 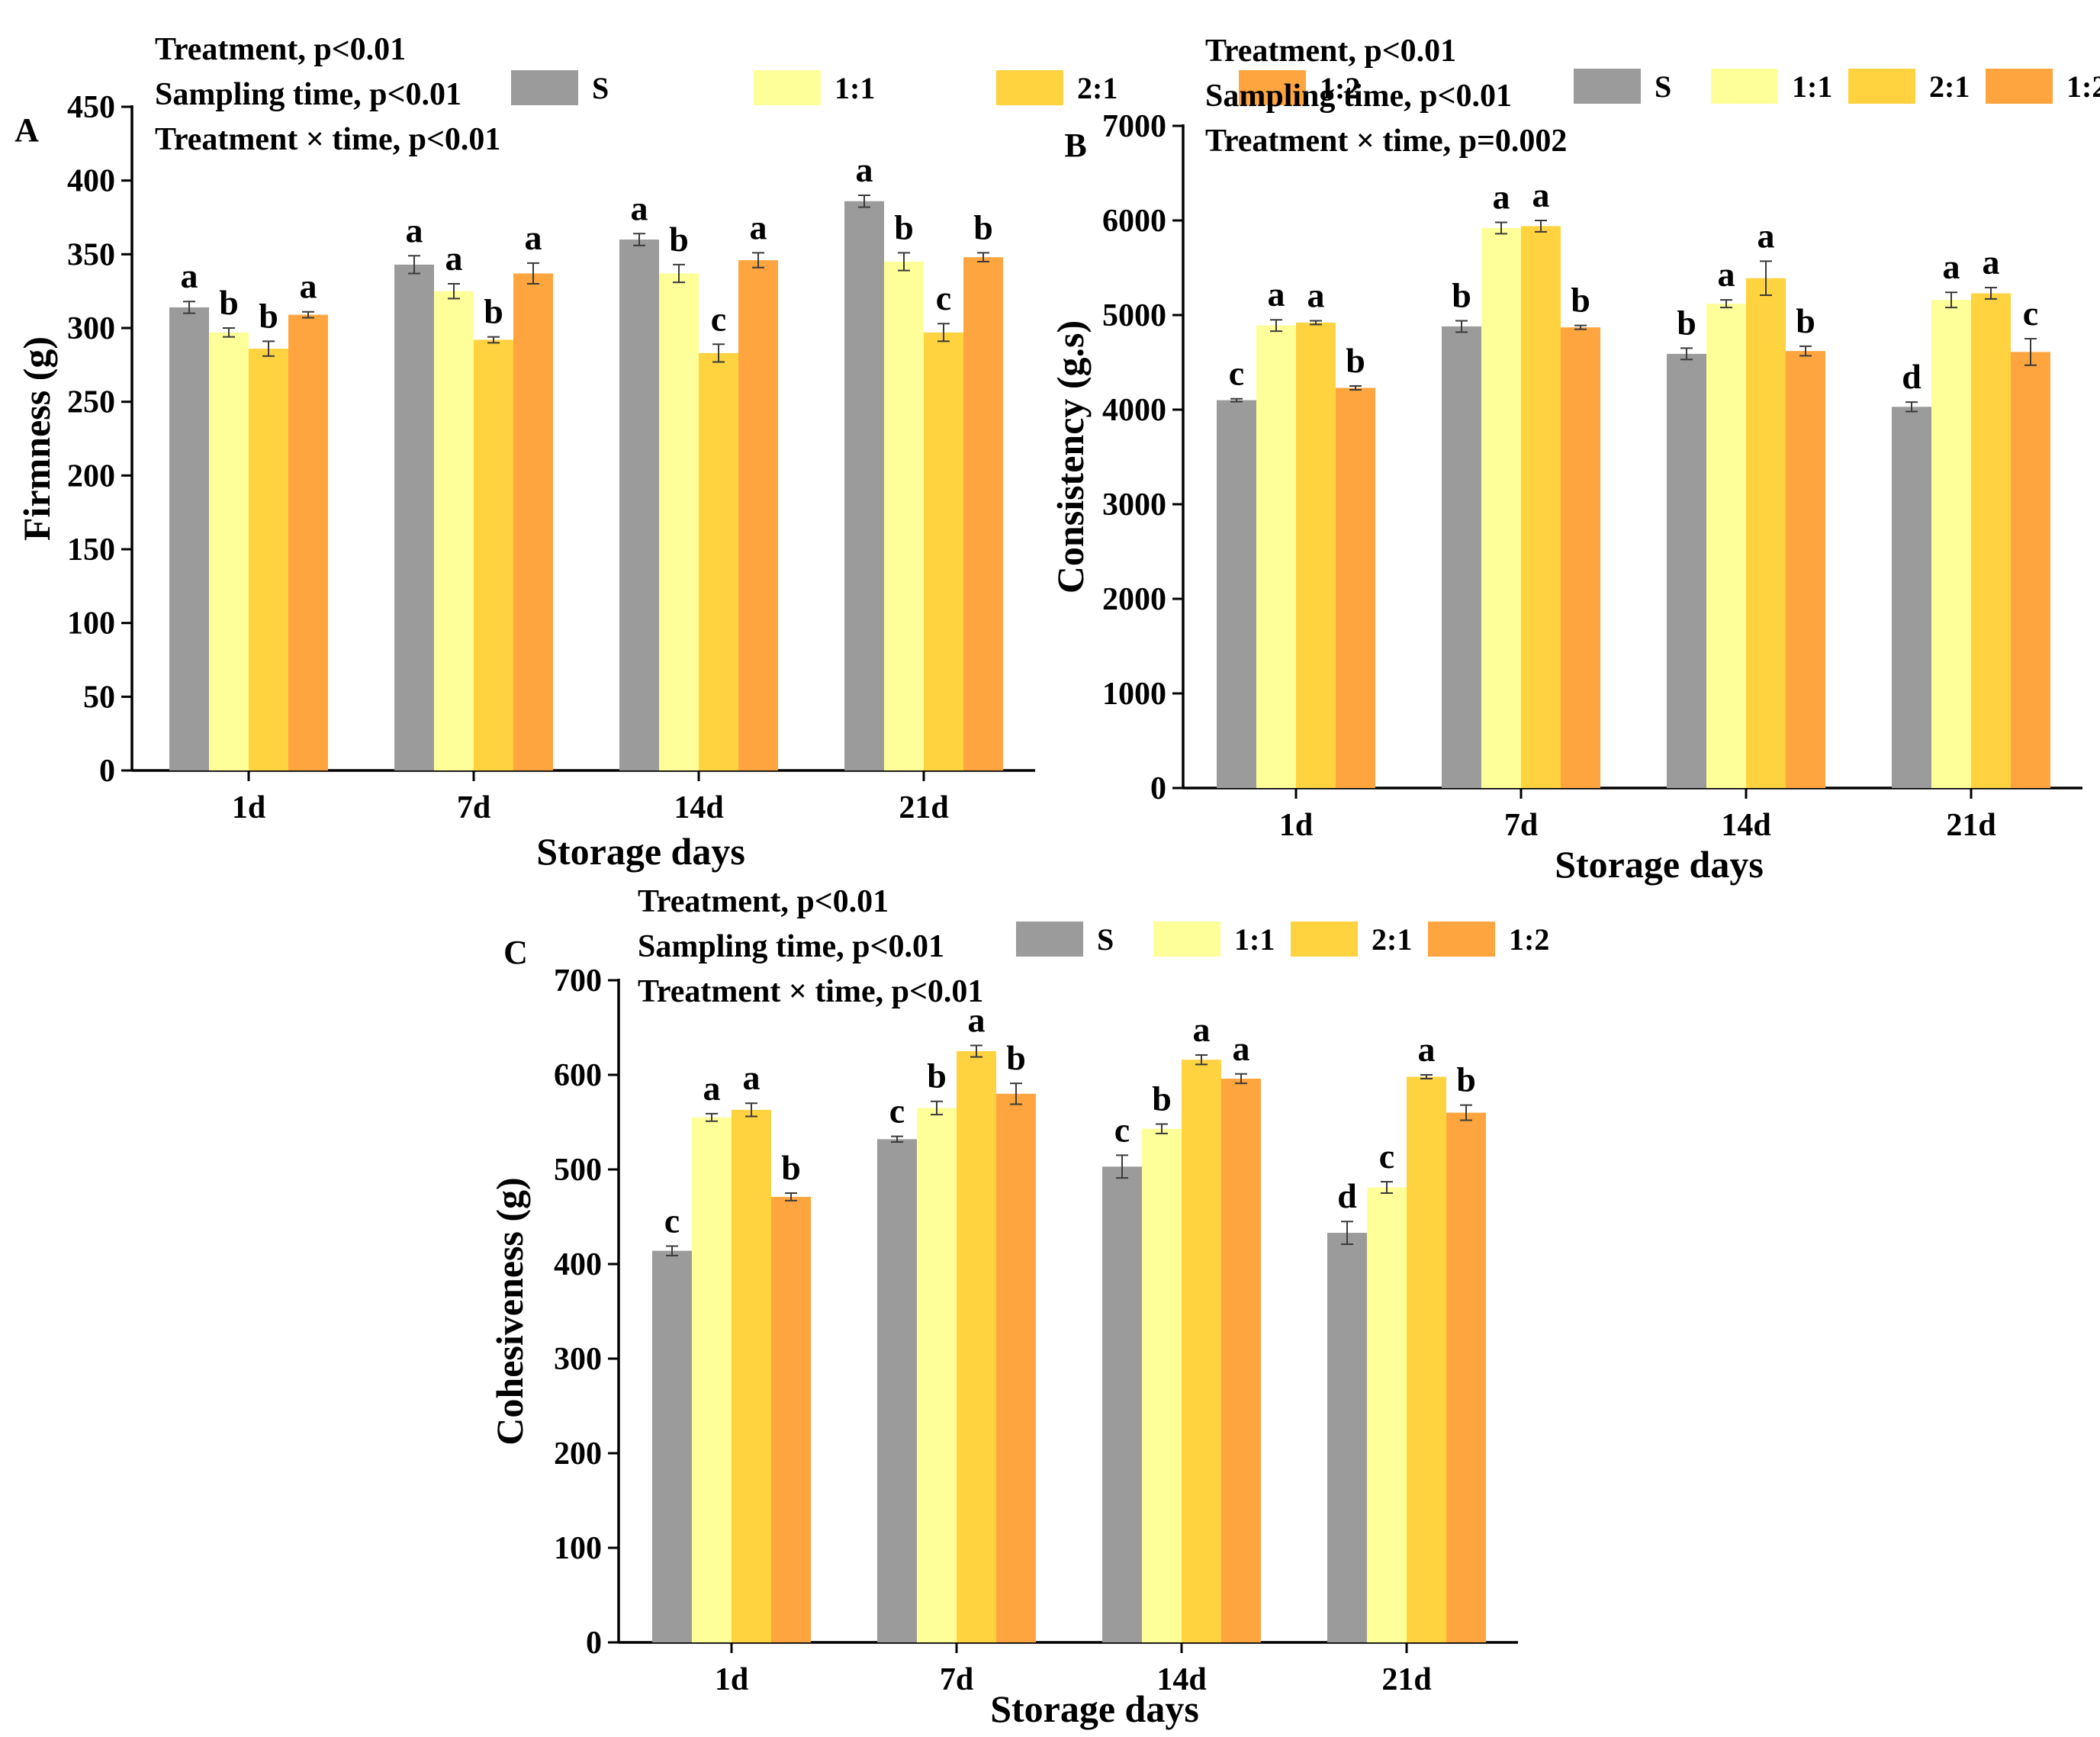 What do you see at coordinates (1134, 221) in the screenshot?
I see `y-tick-label: 6000` at bounding box center [1134, 221].